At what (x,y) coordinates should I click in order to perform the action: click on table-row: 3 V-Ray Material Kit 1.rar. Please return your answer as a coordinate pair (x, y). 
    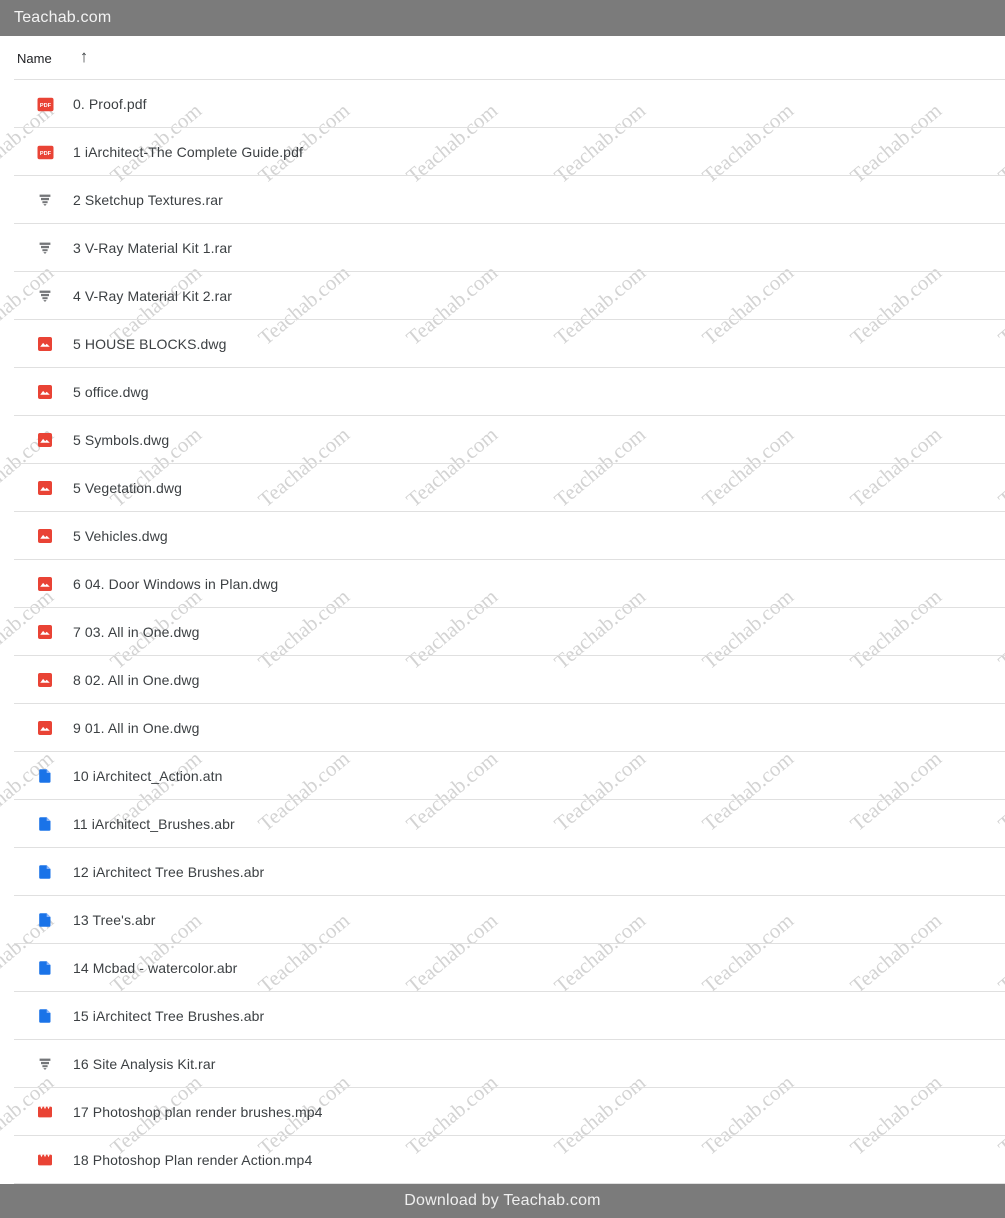
    Looking at the image, I should click on (502, 248).